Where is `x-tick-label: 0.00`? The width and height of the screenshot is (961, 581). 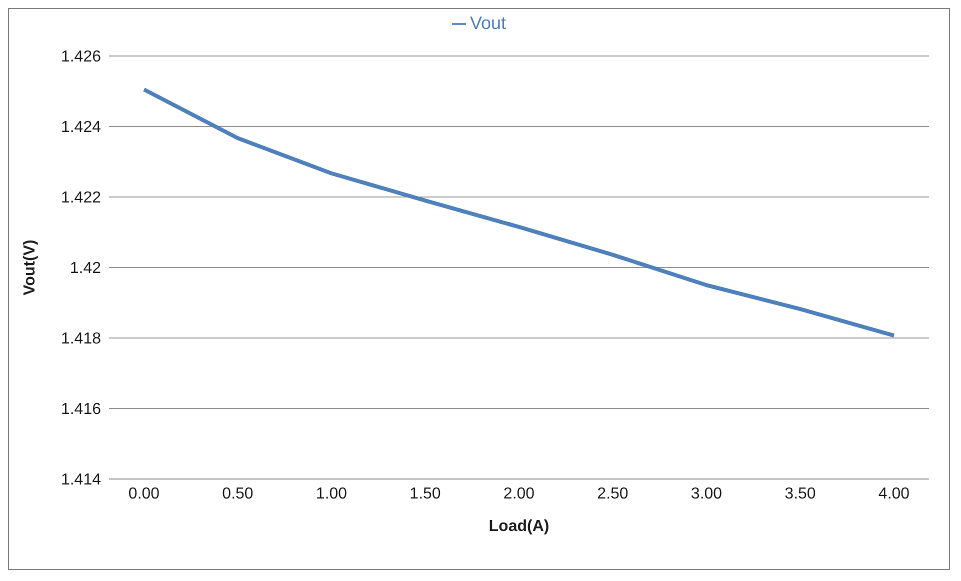 x-tick-label: 0.00 is located at coordinates (144, 493).